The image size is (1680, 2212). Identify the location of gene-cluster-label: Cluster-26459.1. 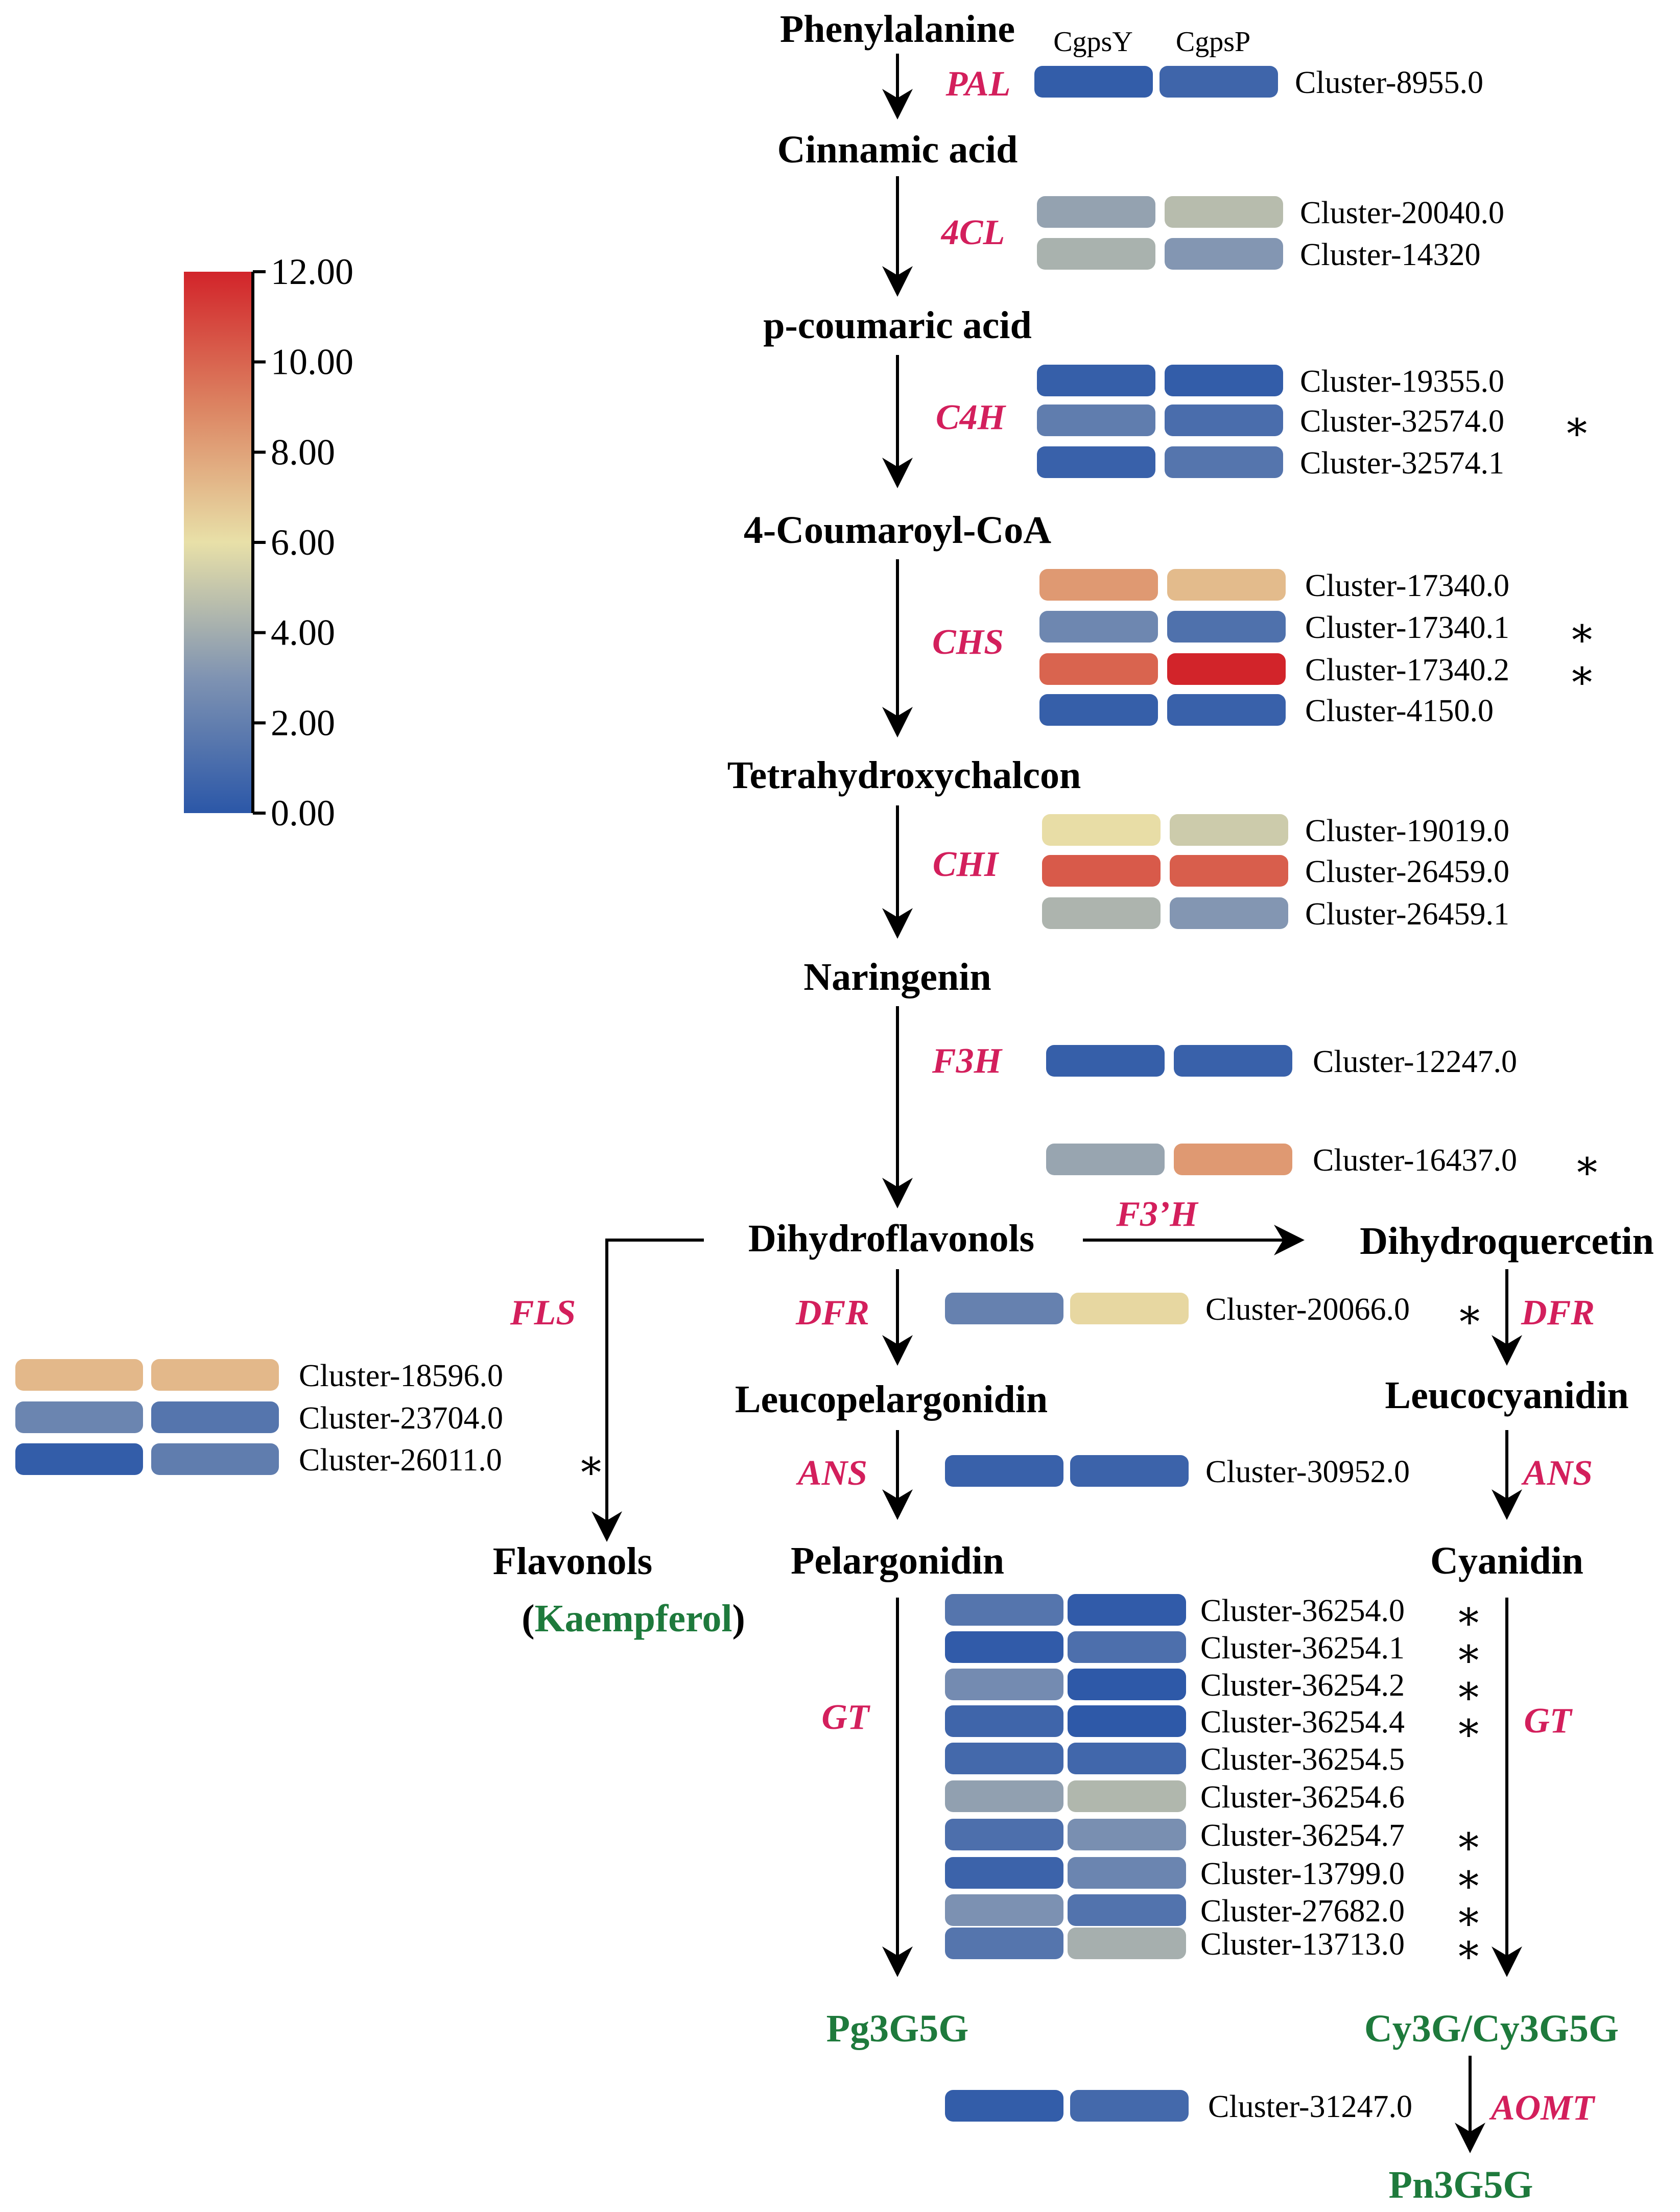
(1407, 915).